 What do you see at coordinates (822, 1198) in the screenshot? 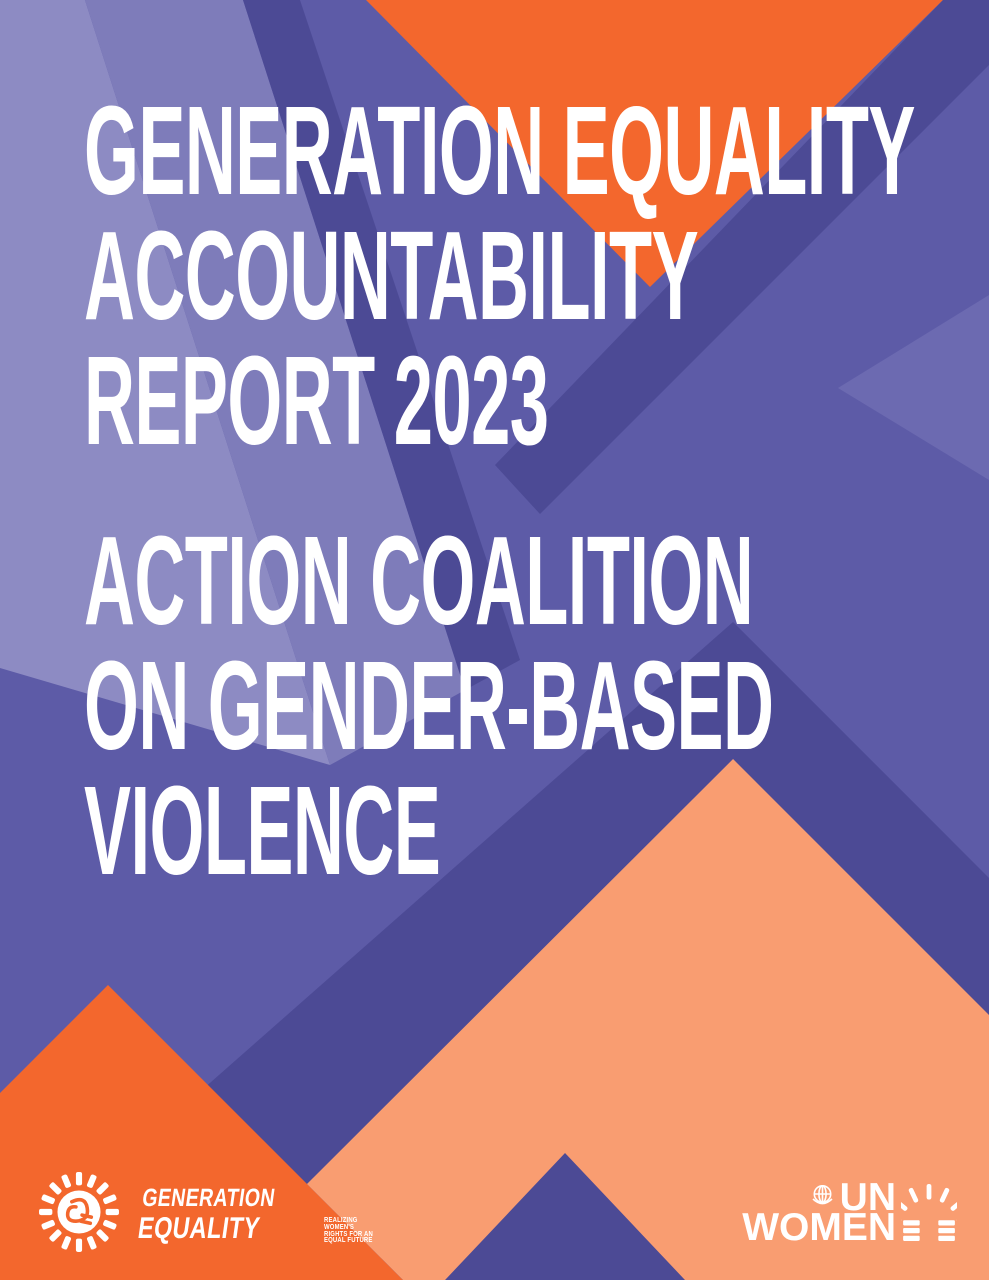
I see `un-emblem-icon` at bounding box center [822, 1198].